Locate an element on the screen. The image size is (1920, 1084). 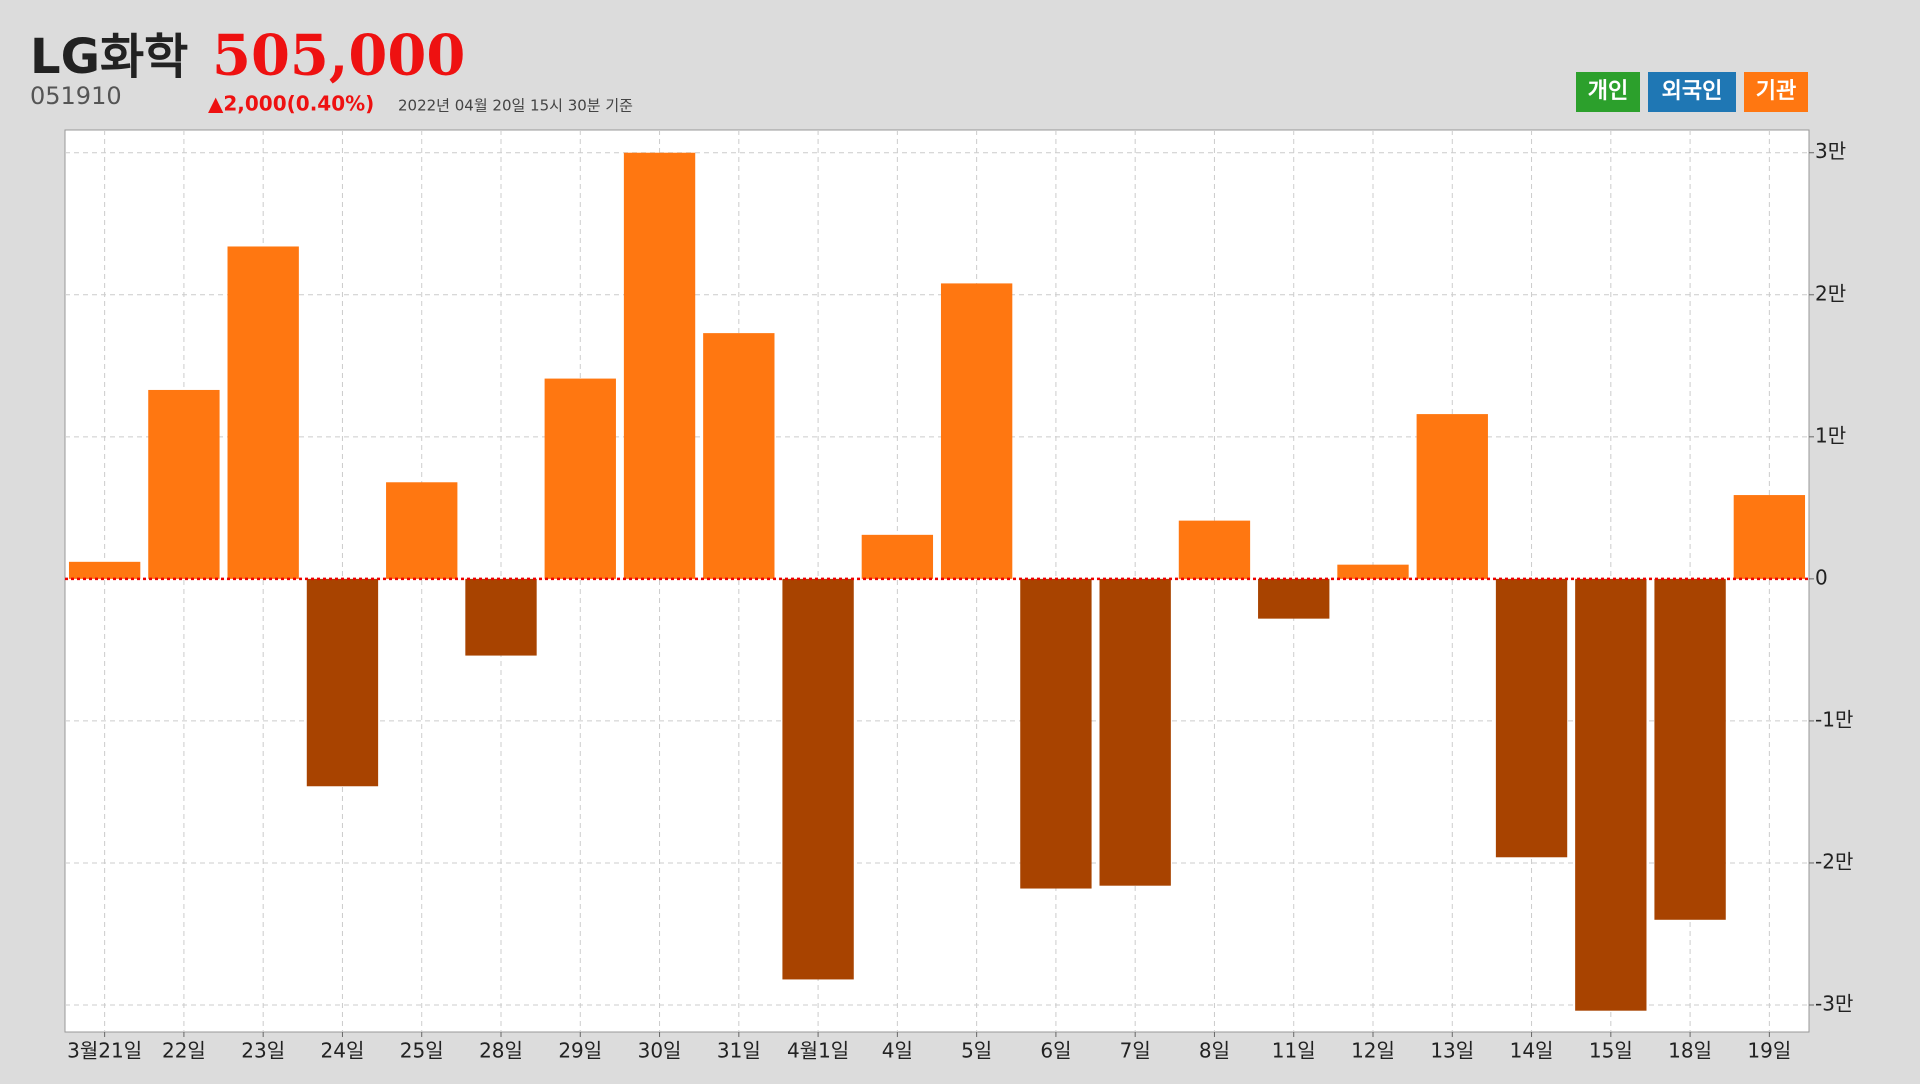
y-tick-label: 0 is located at coordinates (1821, 577).